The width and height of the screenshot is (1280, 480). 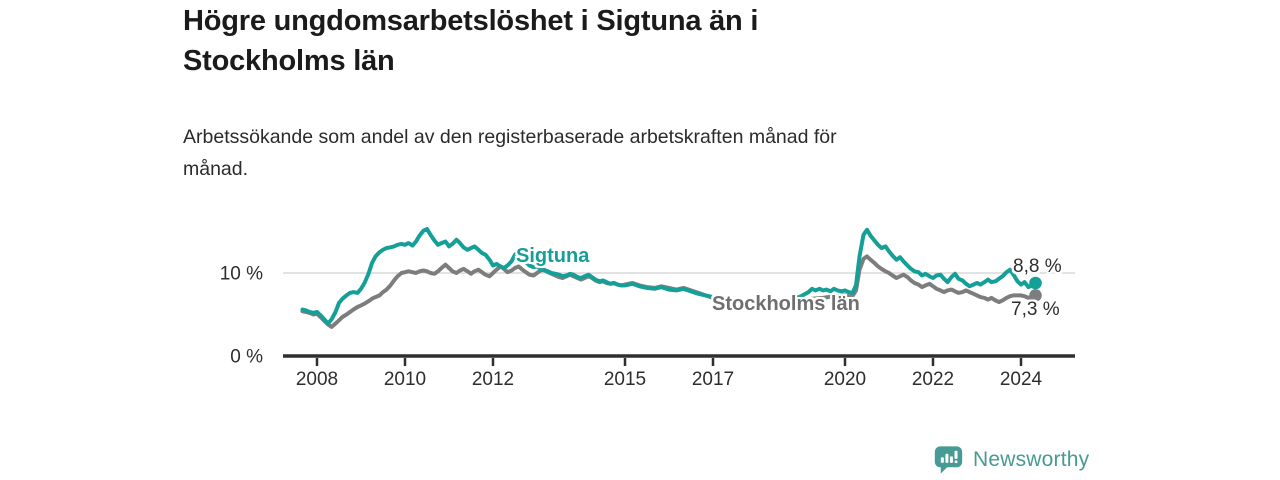 I want to click on x-tick-label-2010: 2010, so click(x=405, y=379).